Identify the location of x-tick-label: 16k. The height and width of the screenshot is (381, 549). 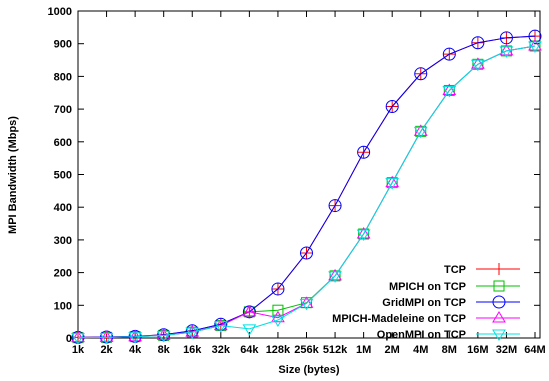
(192, 350).